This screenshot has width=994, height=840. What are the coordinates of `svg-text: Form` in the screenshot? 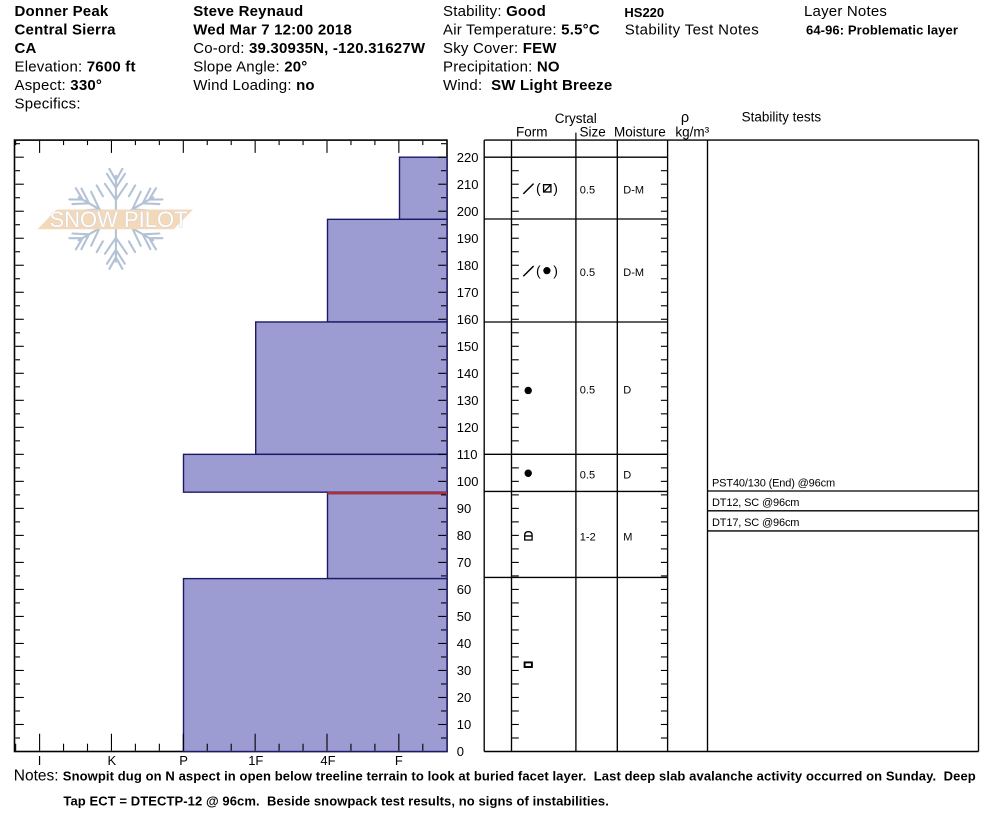 It's located at (532, 132).